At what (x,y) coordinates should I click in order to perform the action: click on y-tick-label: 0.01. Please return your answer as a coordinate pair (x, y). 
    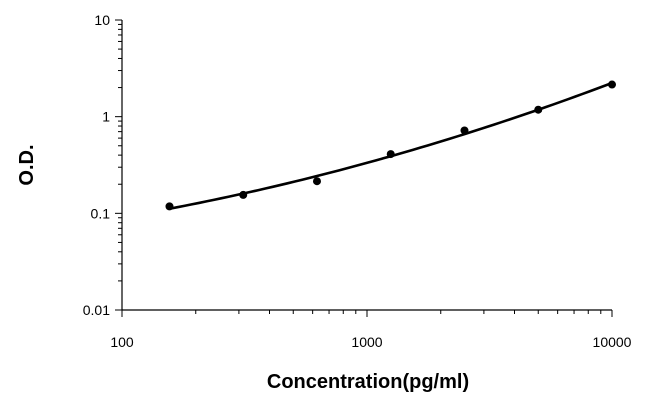
    Looking at the image, I should click on (96, 310).